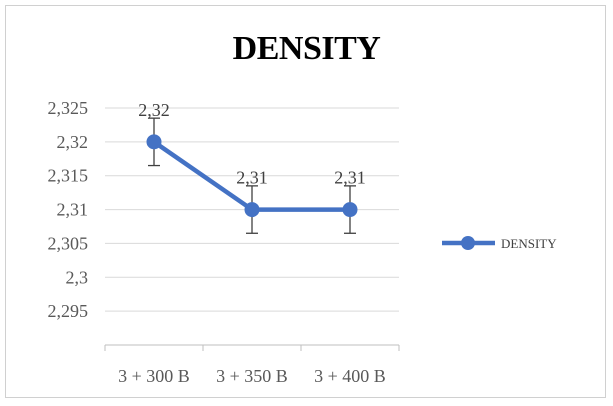 This screenshot has height=406, width=613. Describe the element at coordinates (68, 243) in the screenshot. I see `y-tick-label: 2,305` at that location.